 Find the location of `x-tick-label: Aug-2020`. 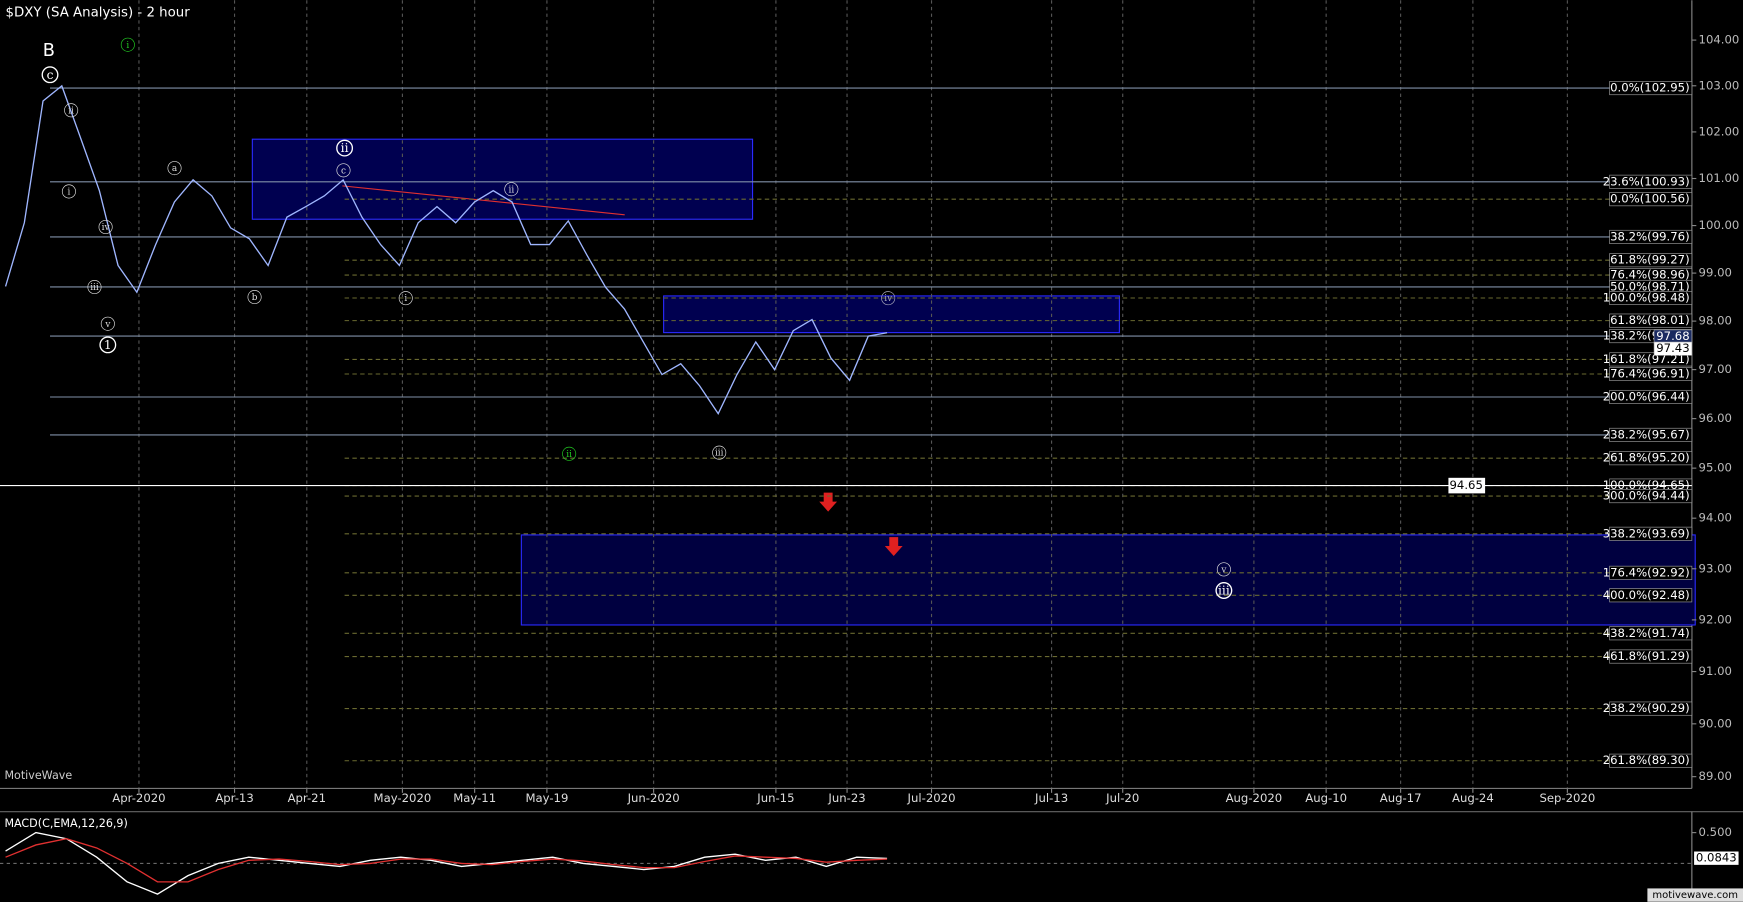

x-tick-label: Aug-2020 is located at coordinates (1254, 798).